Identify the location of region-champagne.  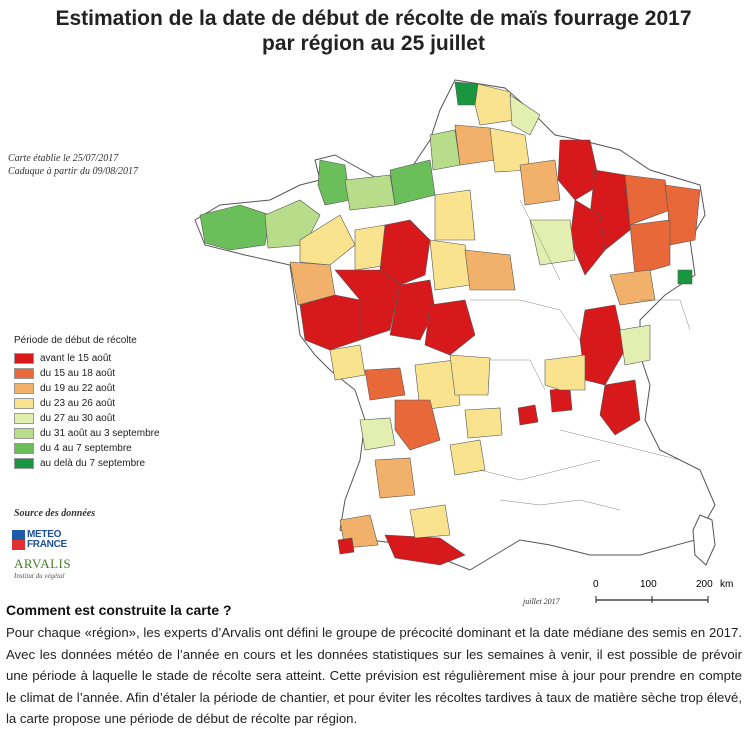
(540, 182).